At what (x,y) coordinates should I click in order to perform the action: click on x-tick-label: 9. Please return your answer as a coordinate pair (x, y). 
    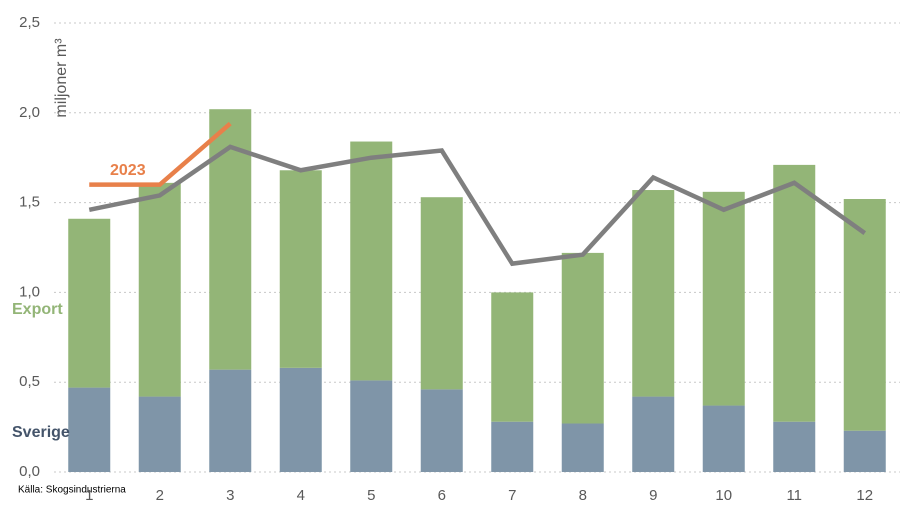
    Looking at the image, I should click on (653, 495).